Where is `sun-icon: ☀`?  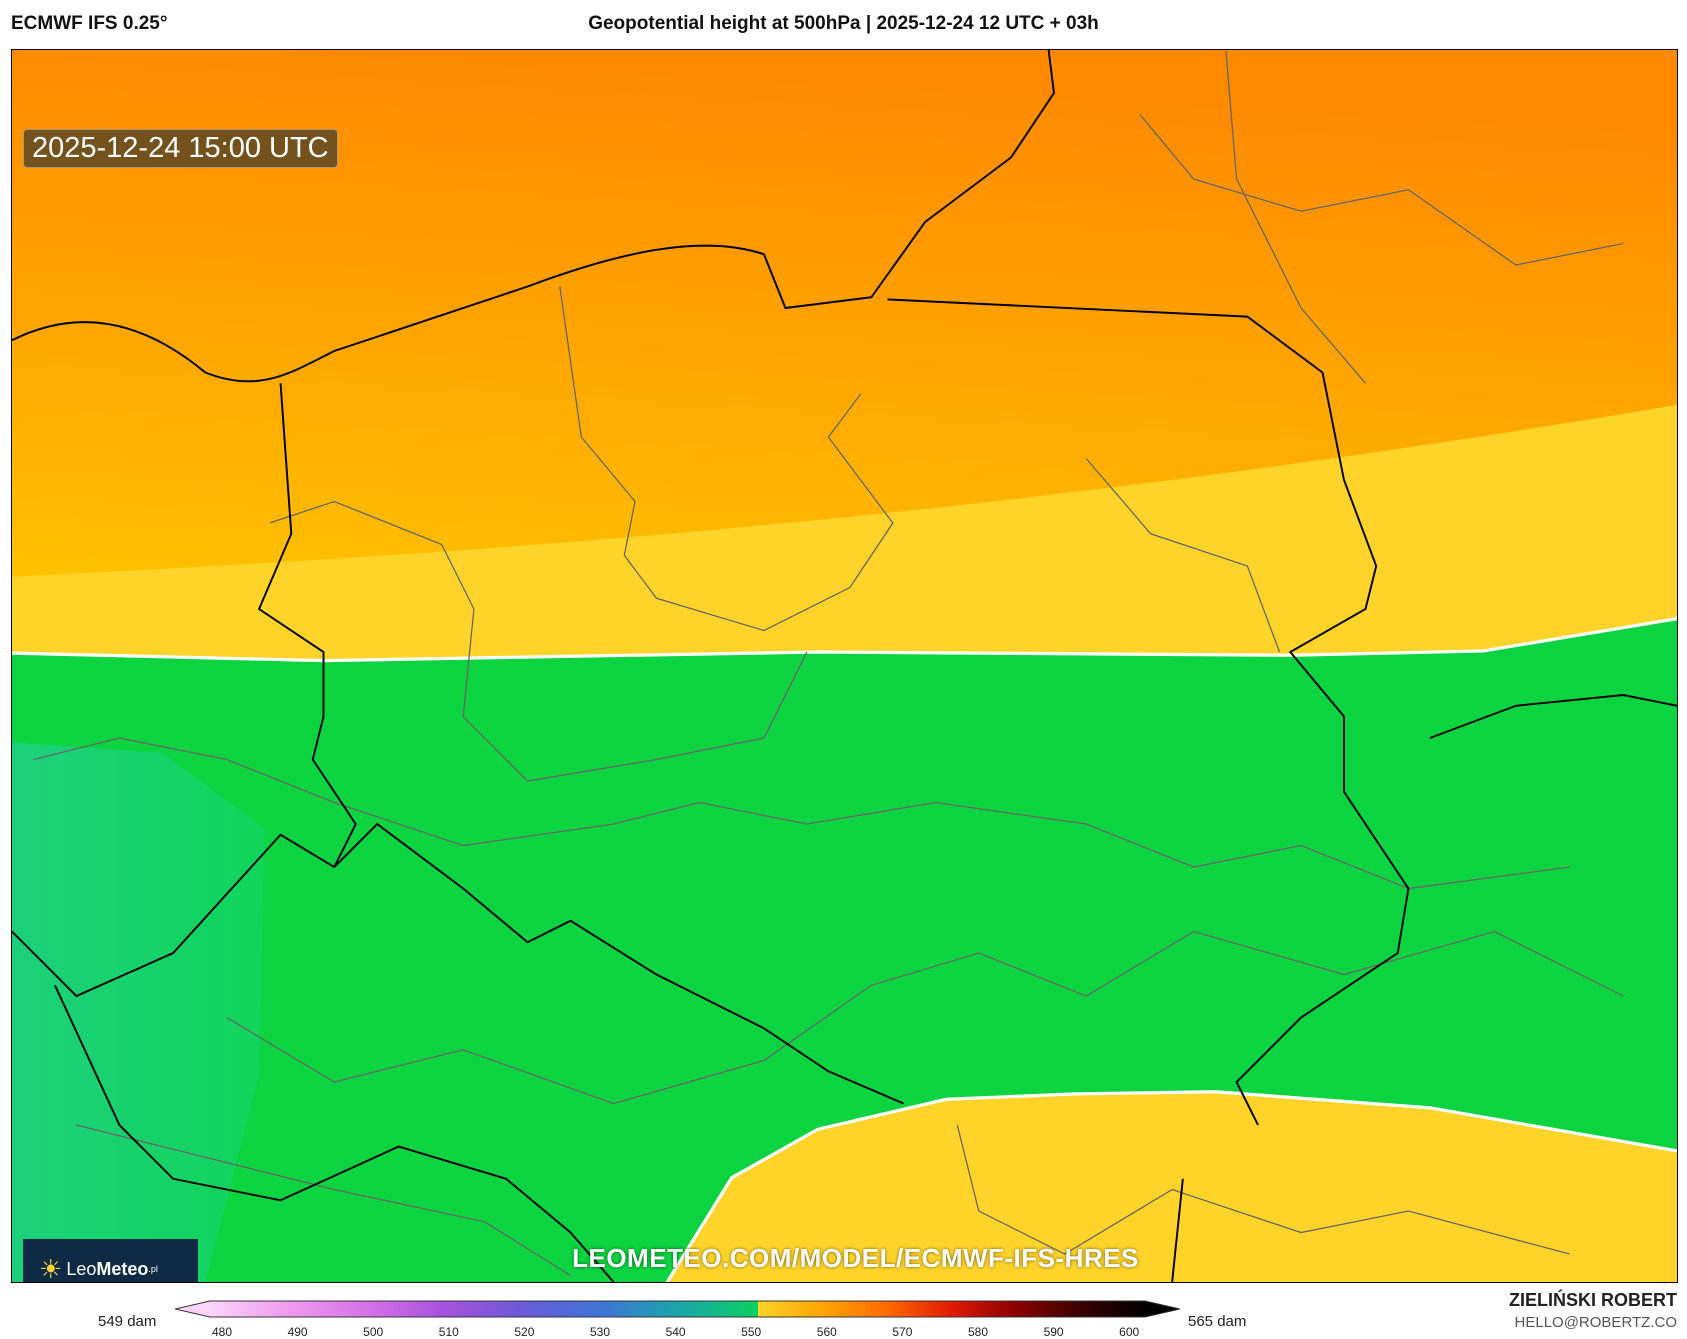 sun-icon: ☀ is located at coordinates (51, 1268).